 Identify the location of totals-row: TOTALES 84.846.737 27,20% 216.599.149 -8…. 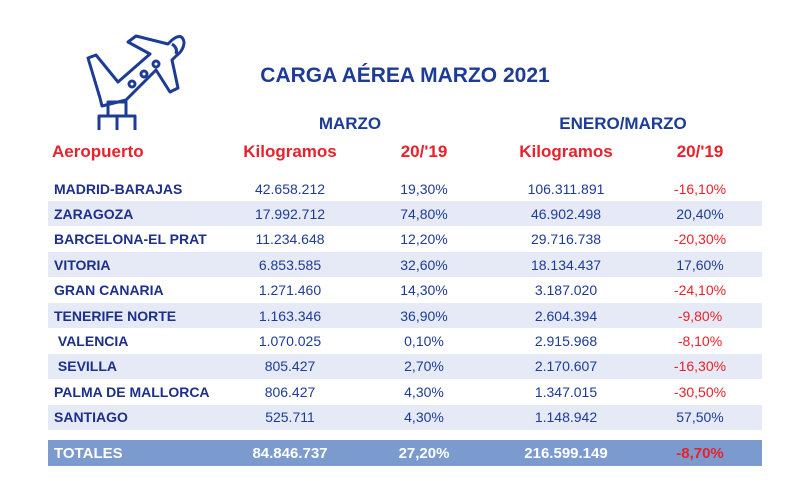
(405, 453).